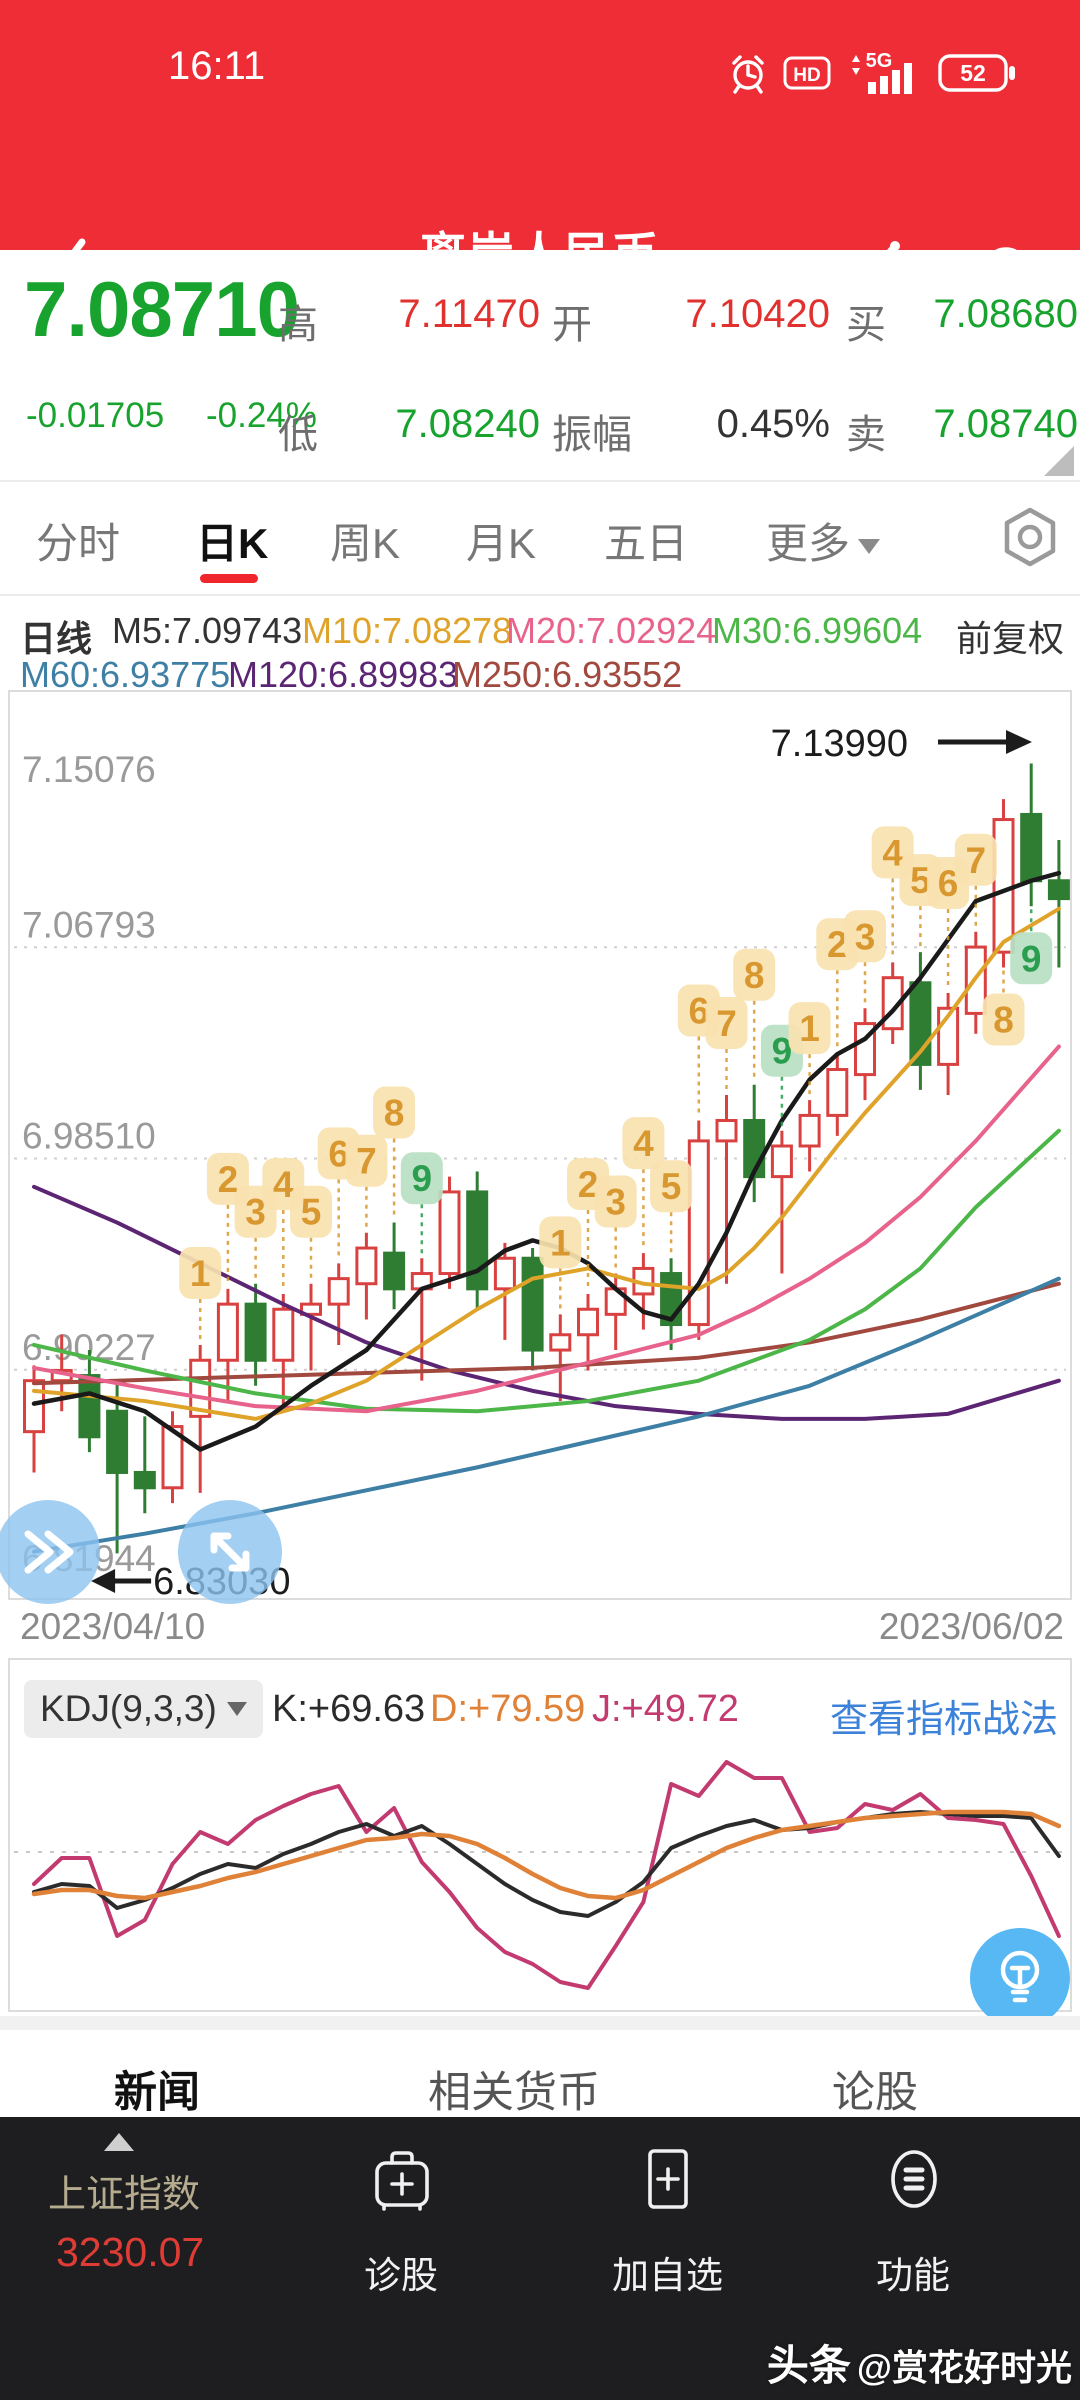  What do you see at coordinates (501, 543) in the screenshot?
I see `tab-monthly-k: 月K` at bounding box center [501, 543].